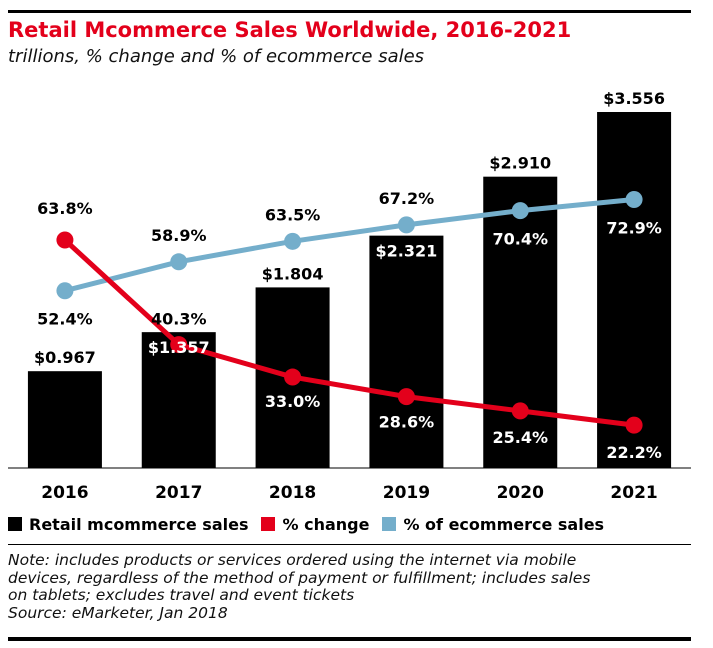  I want to click on ecommerce-share-point-2016, so click(65, 291).